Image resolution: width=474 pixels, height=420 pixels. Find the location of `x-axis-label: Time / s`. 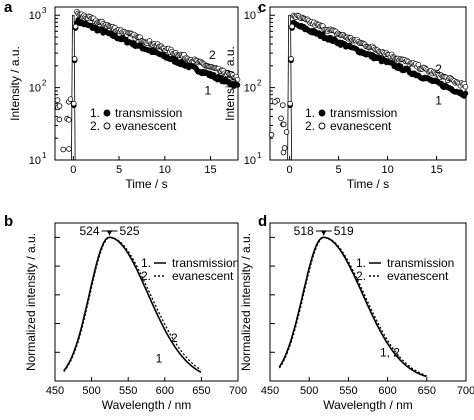

x-axis-label: Time / s is located at coordinates (146, 184).